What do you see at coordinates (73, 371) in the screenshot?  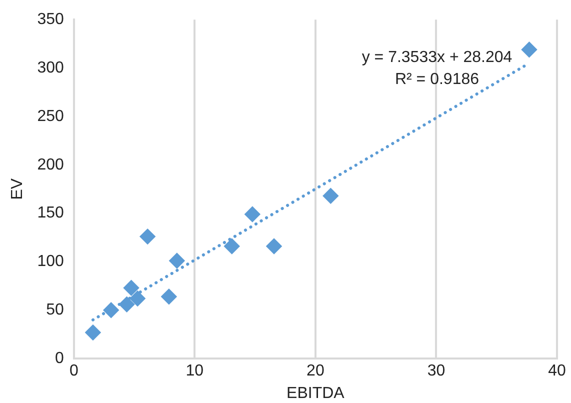 I see `x-tick-label: 0` at bounding box center [73, 371].